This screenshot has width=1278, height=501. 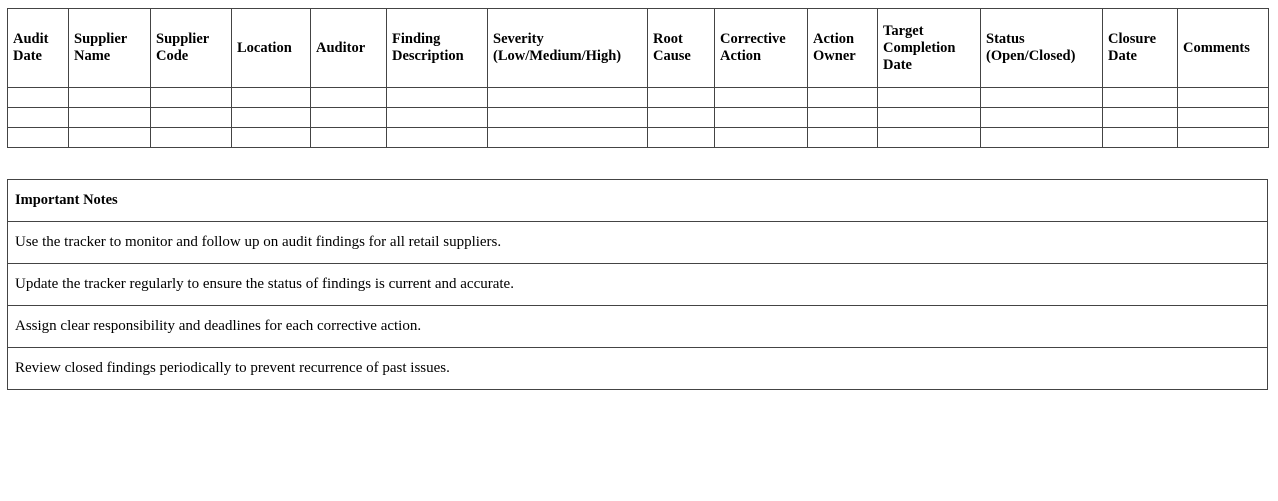 I want to click on header-closure-date: Closure Date, so click(x=1140, y=48).